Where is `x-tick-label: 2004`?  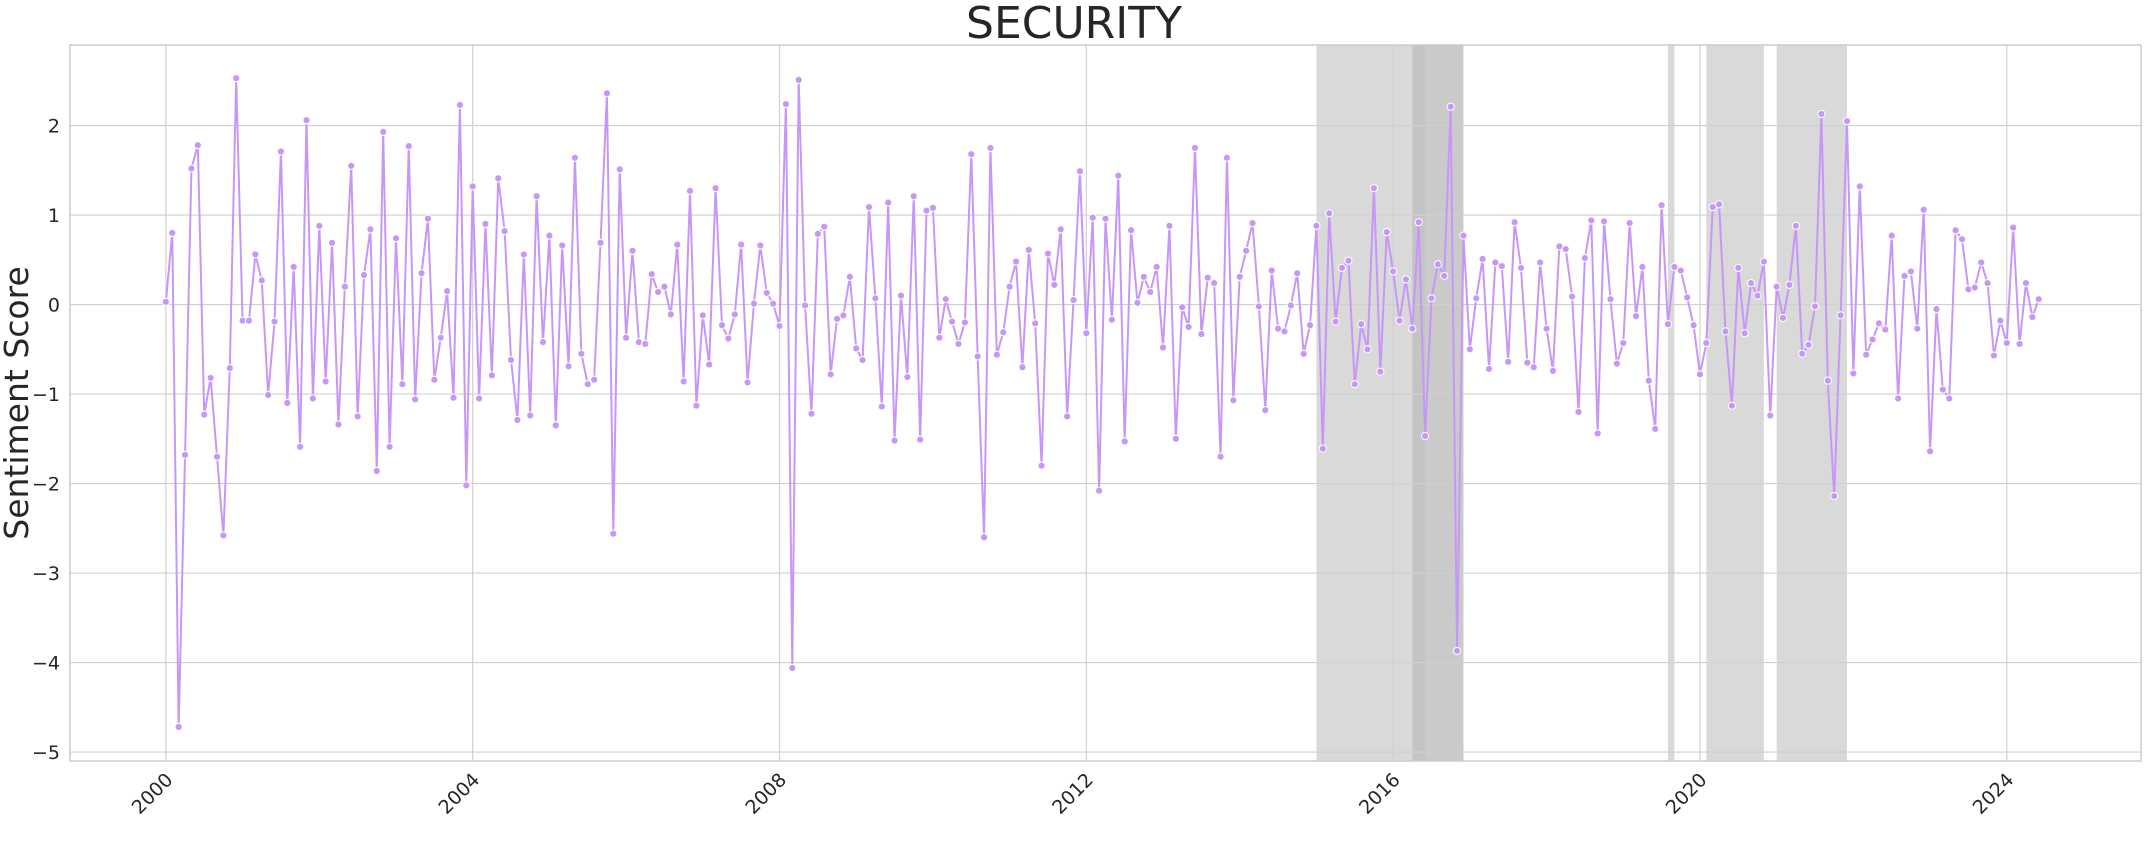
x-tick-label: 2004 is located at coordinates (459, 794).